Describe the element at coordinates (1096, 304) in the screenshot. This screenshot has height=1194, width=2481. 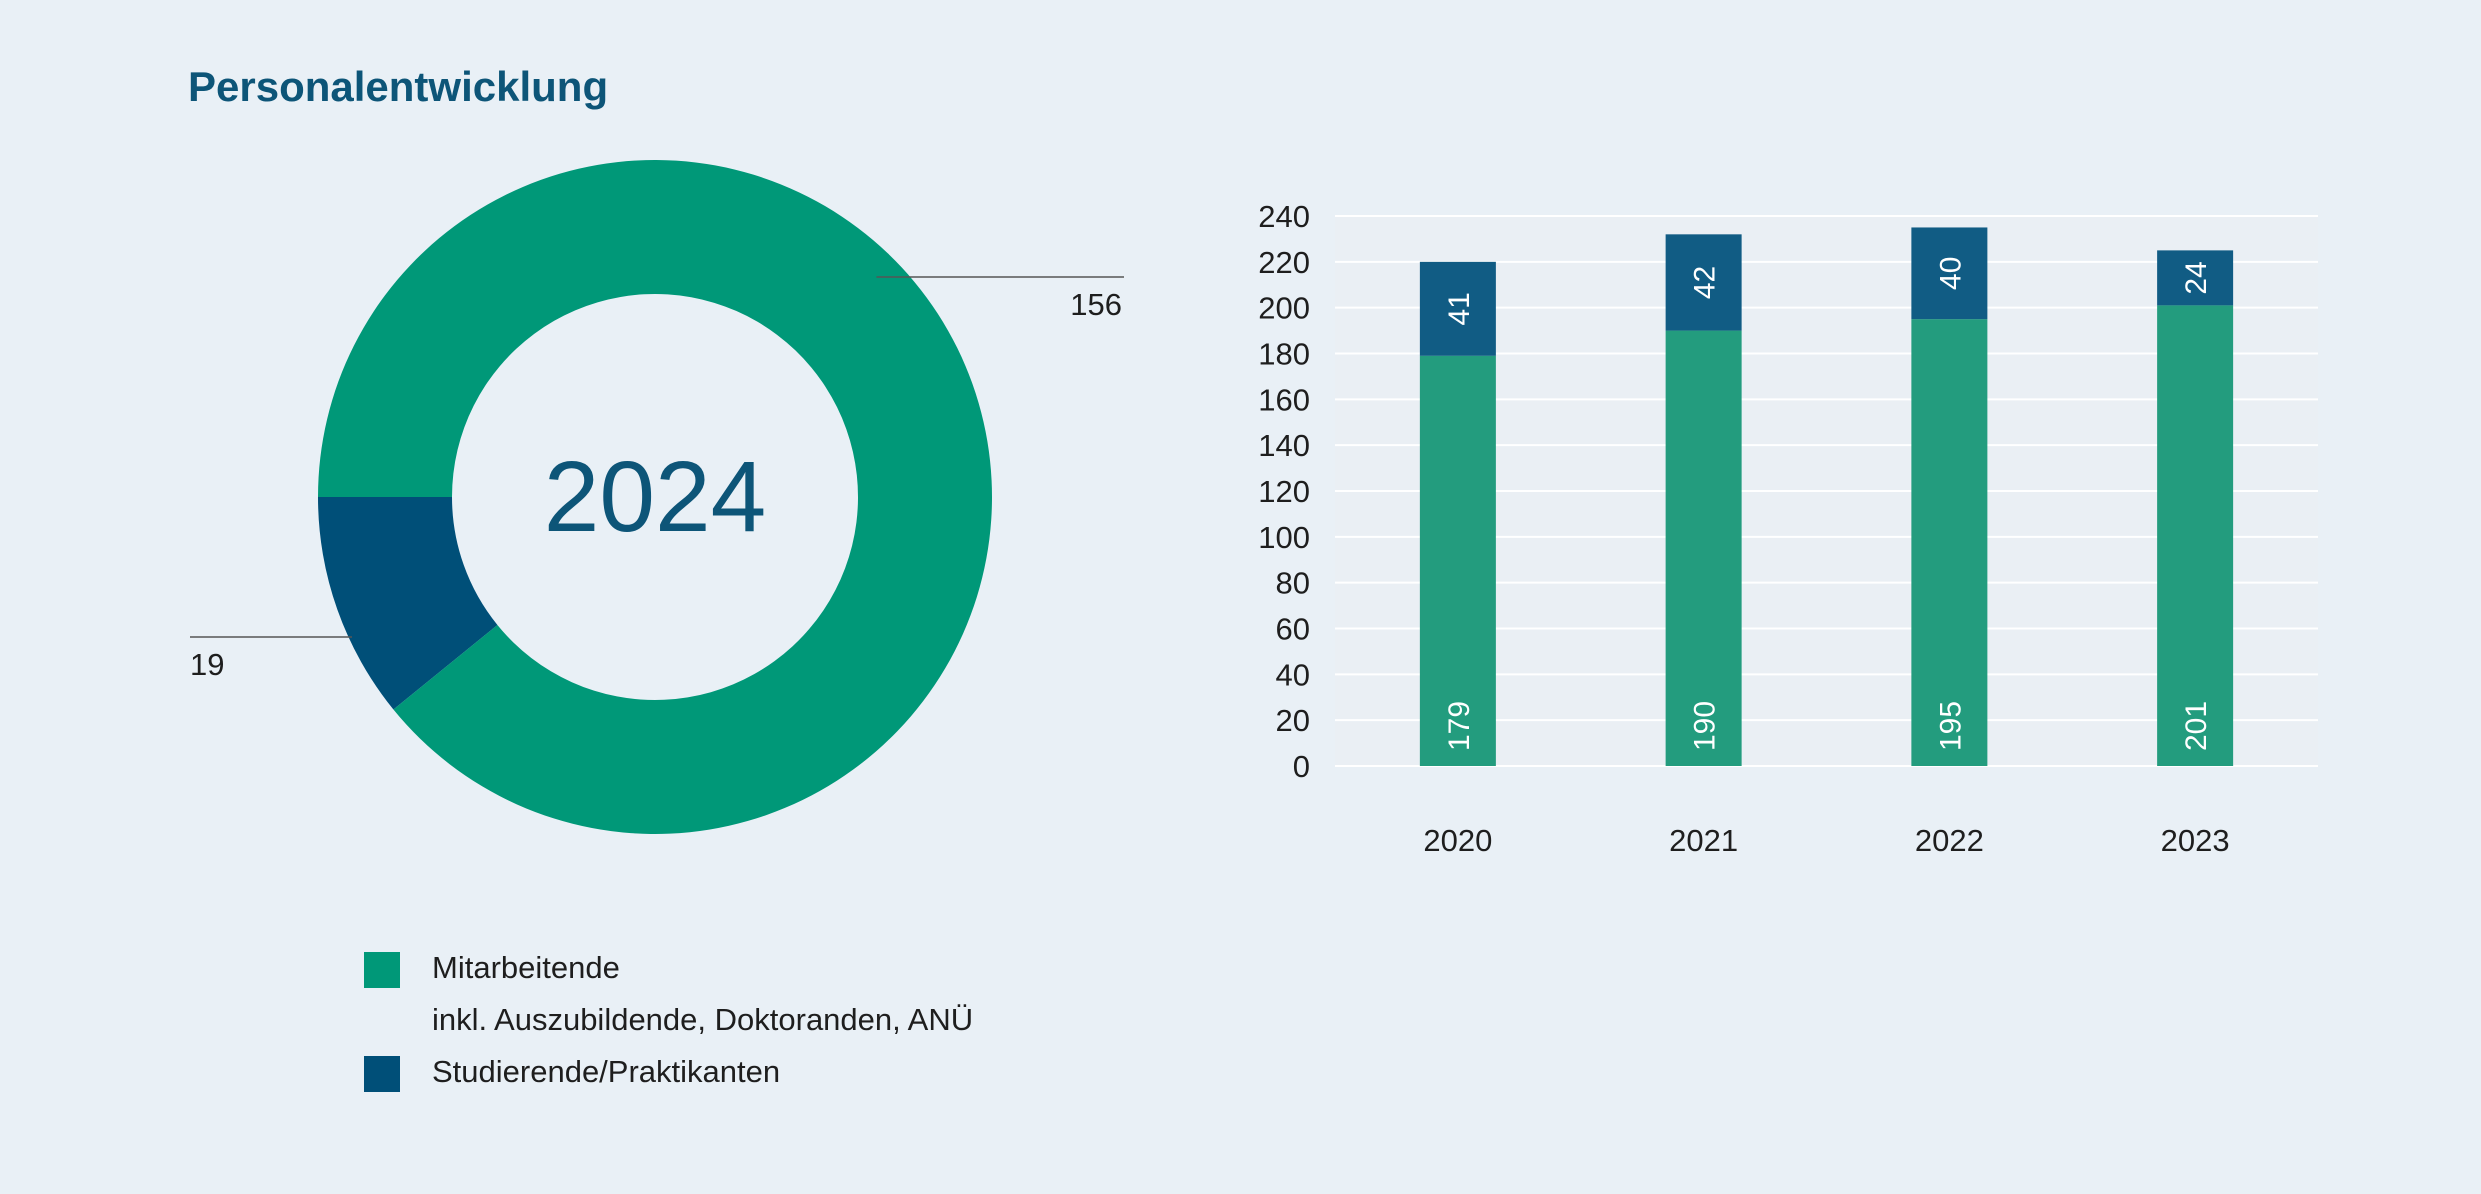
I see `donut-value-mitarbeitende: 156` at that location.